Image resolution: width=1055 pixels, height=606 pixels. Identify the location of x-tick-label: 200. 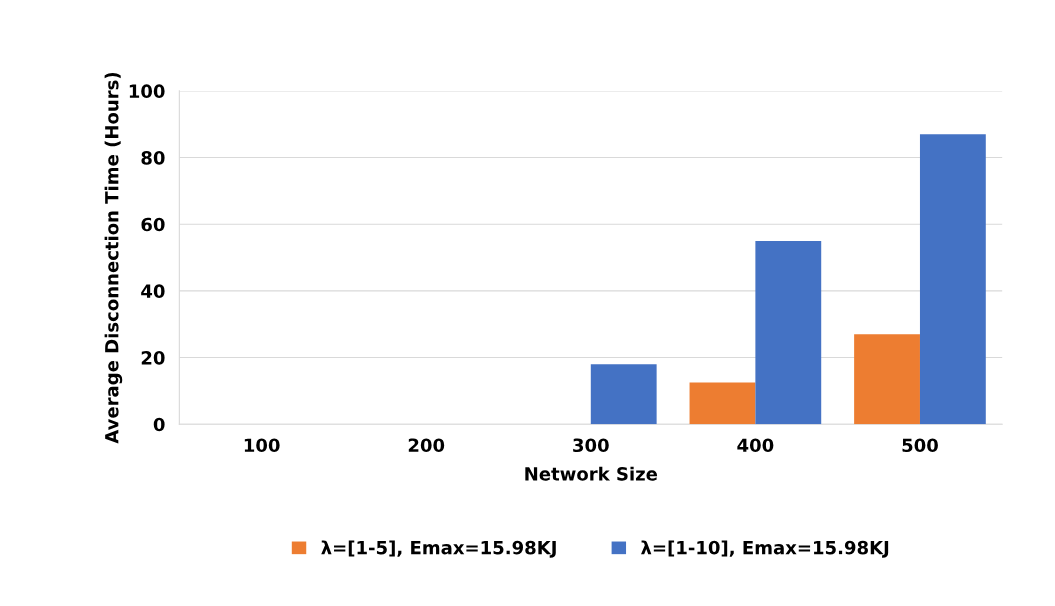
(426, 445).